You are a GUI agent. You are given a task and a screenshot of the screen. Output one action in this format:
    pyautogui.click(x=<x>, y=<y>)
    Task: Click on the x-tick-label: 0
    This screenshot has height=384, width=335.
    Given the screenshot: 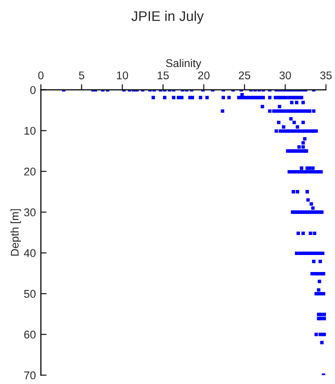 What is the action you would take?
    pyautogui.click(x=41, y=75)
    